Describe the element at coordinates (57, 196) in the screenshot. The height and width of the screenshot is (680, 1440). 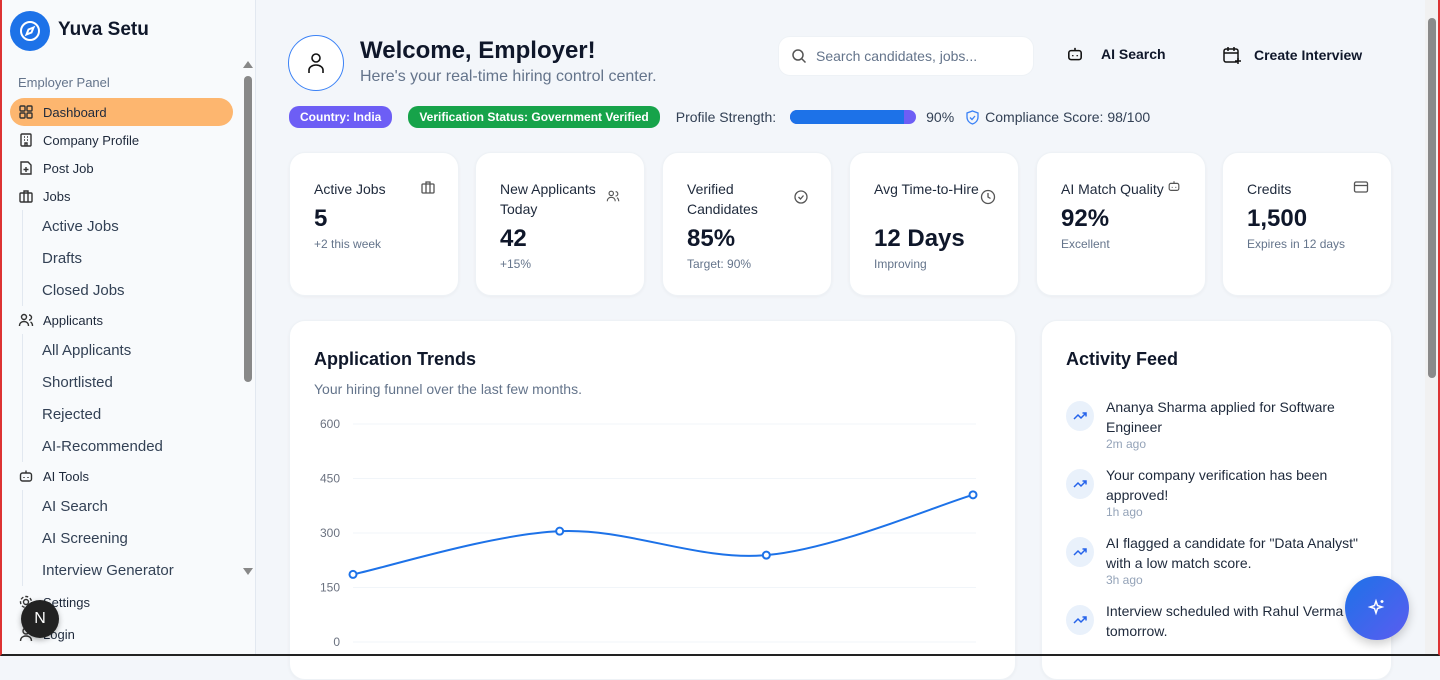
I see `sidebar-item-label: Jobs` at that location.